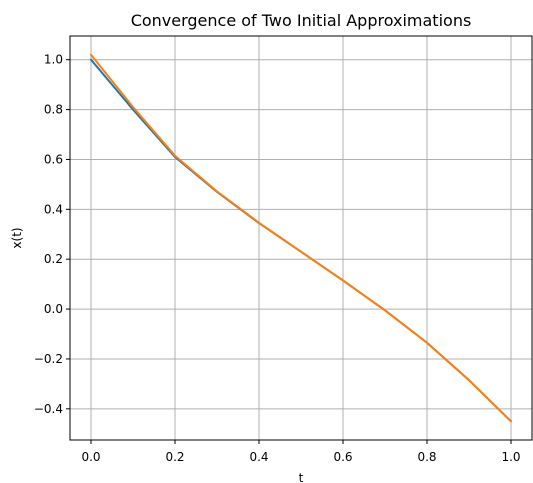 The width and height of the screenshot is (533, 483). What do you see at coordinates (17, 237) in the screenshot?
I see `y-axis-label: x(t)` at bounding box center [17, 237].